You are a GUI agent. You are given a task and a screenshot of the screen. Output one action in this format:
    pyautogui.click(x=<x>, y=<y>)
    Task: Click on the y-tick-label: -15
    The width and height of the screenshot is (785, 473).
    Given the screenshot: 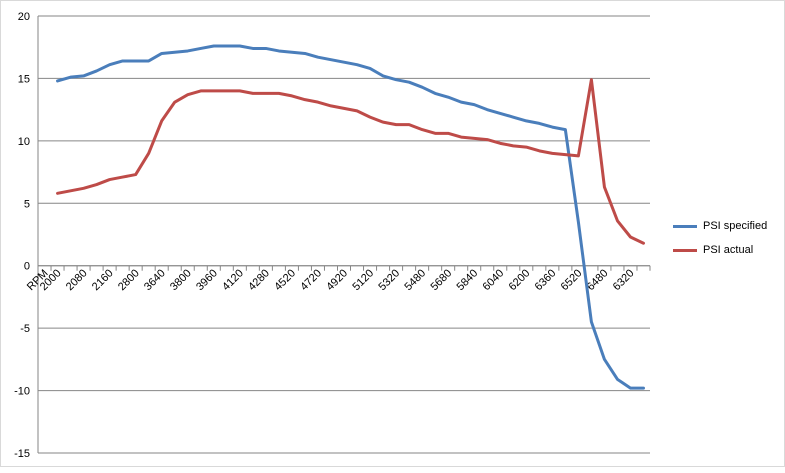 What is the action you would take?
    pyautogui.click(x=22, y=454)
    